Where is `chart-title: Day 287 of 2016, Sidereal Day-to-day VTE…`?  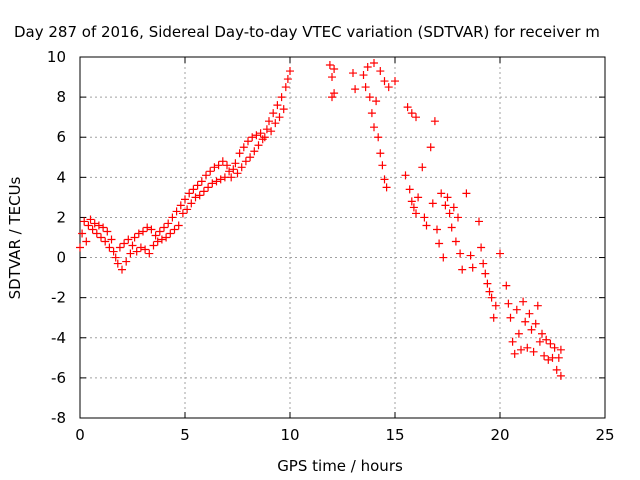
chart-title: Day 287 of 2016, Sidereal Day-to-day VTE… is located at coordinates (307, 32).